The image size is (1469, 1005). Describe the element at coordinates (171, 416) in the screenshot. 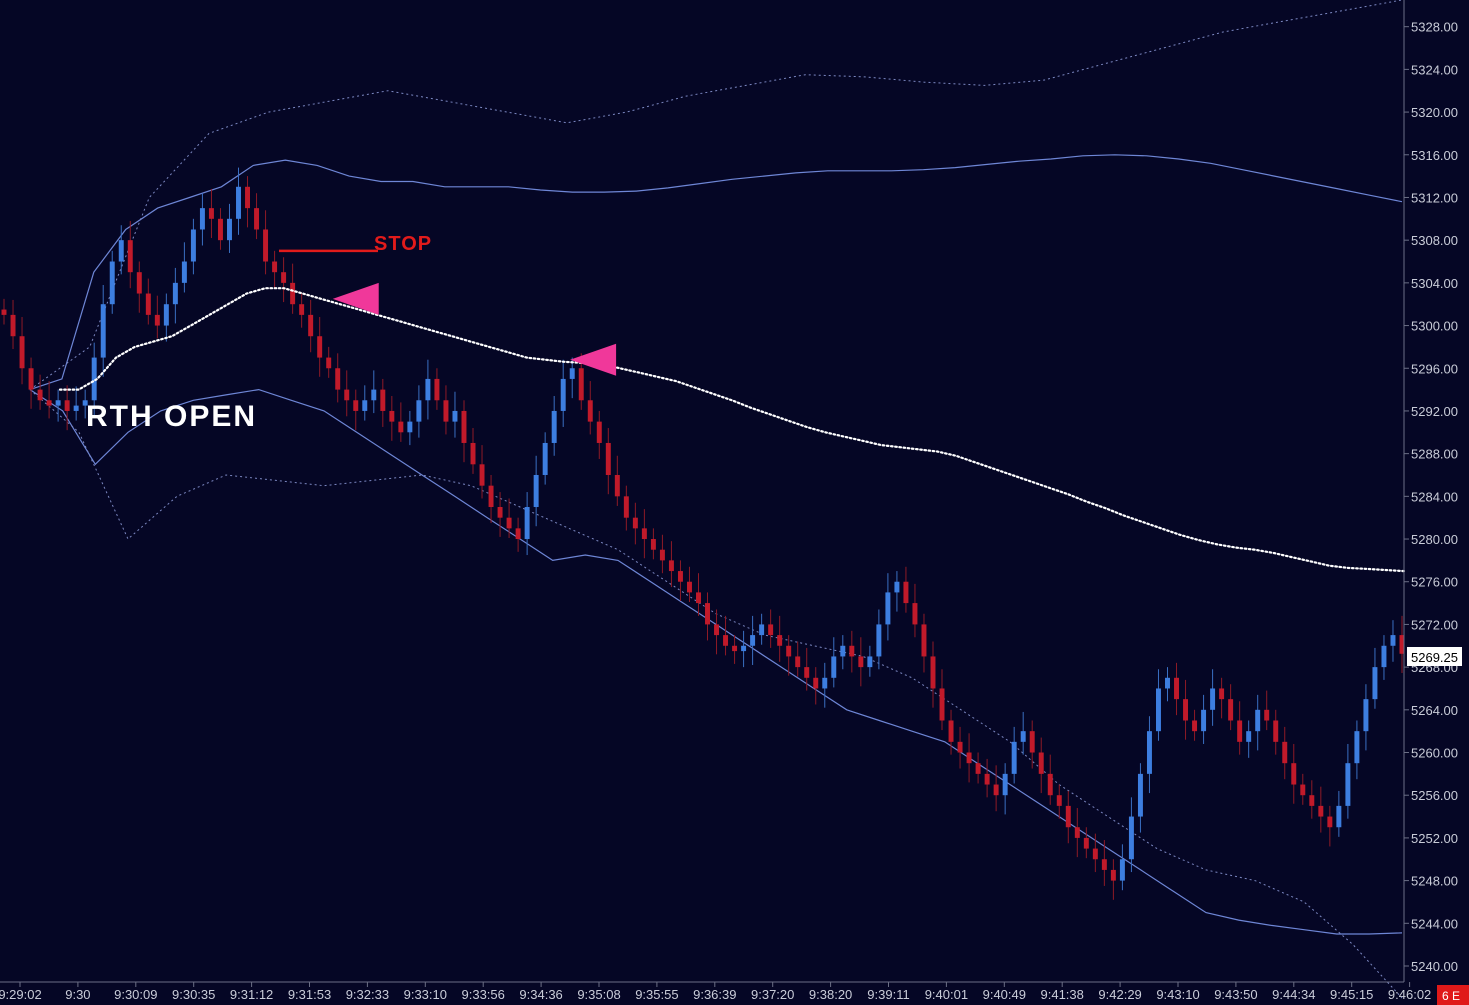

I see `rth-open-label: RTH OPEN` at that location.